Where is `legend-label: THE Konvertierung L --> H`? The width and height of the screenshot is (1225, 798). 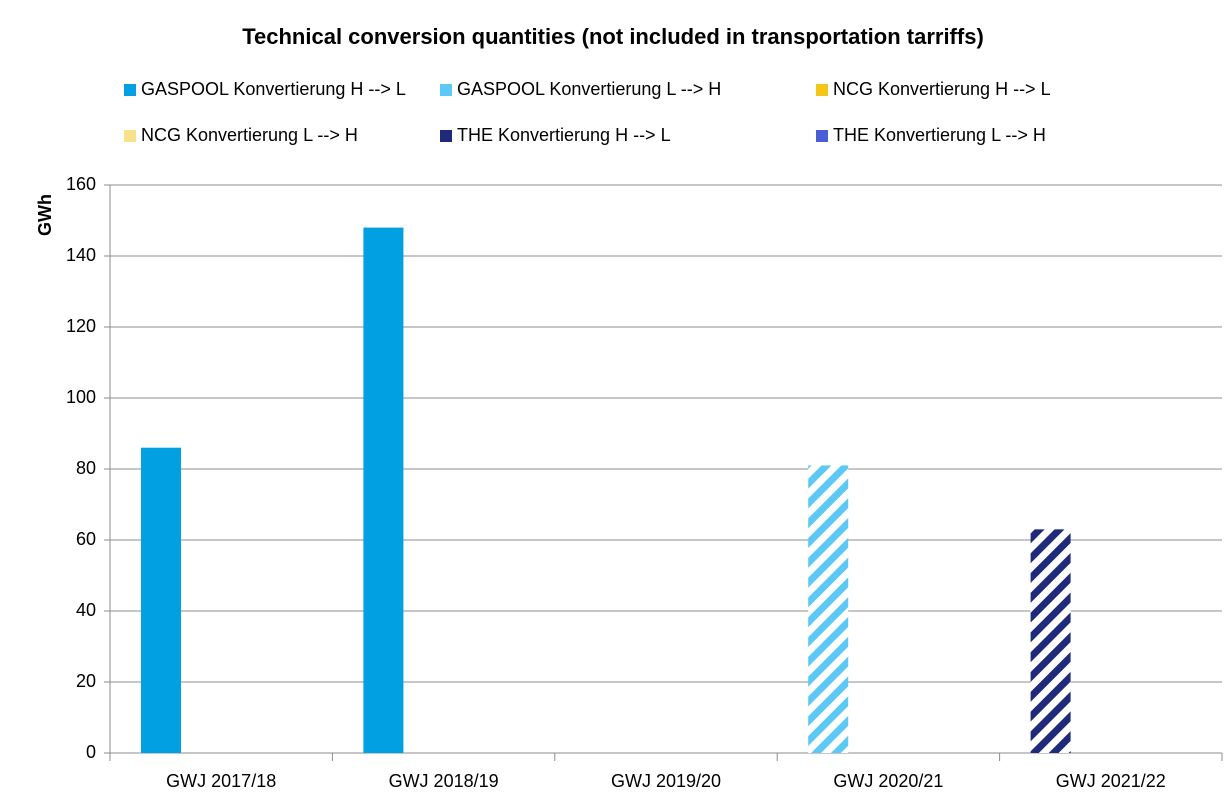
legend-label: THE Konvertierung L --> H is located at coordinates (939, 135).